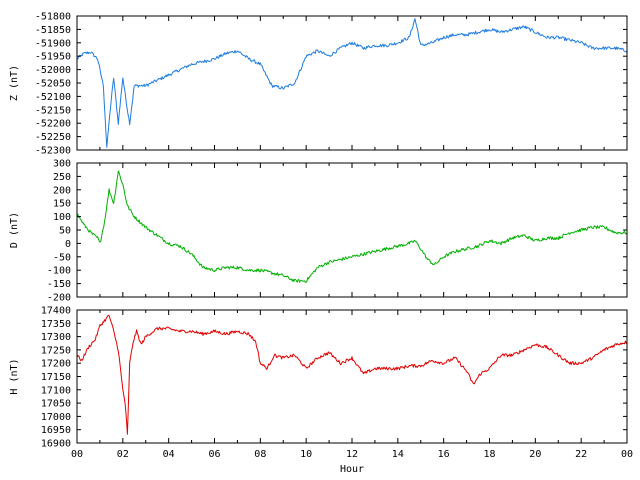  Describe the element at coordinates (14, 230) in the screenshot. I see `y-axis-label: D (nT)` at that location.